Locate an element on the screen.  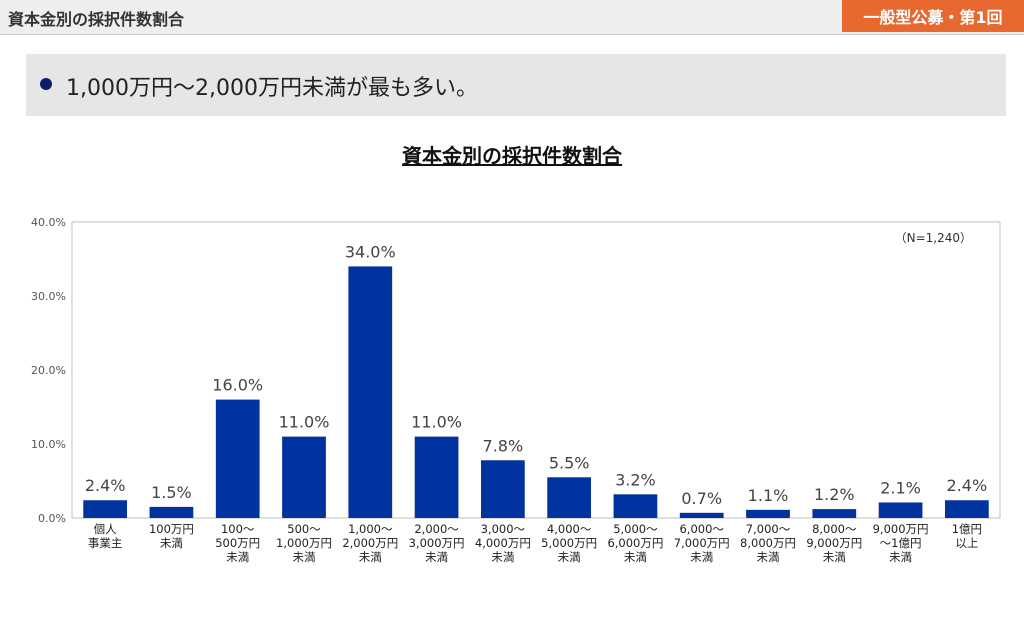
bar-value-label: 34.0% is located at coordinates (370, 251).